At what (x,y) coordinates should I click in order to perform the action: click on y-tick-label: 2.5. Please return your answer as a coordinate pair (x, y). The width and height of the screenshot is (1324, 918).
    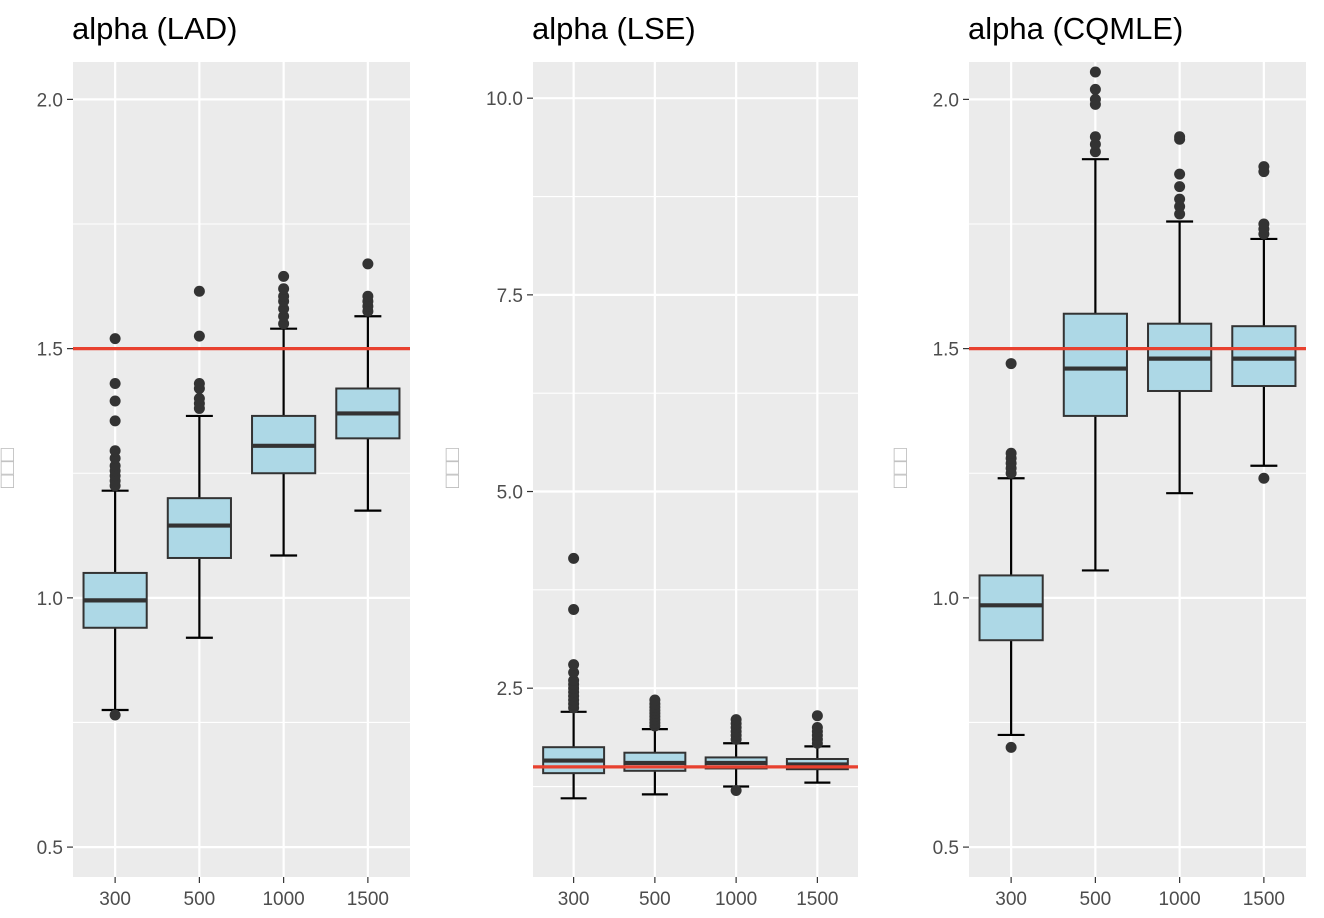
    Looking at the image, I should click on (510, 689).